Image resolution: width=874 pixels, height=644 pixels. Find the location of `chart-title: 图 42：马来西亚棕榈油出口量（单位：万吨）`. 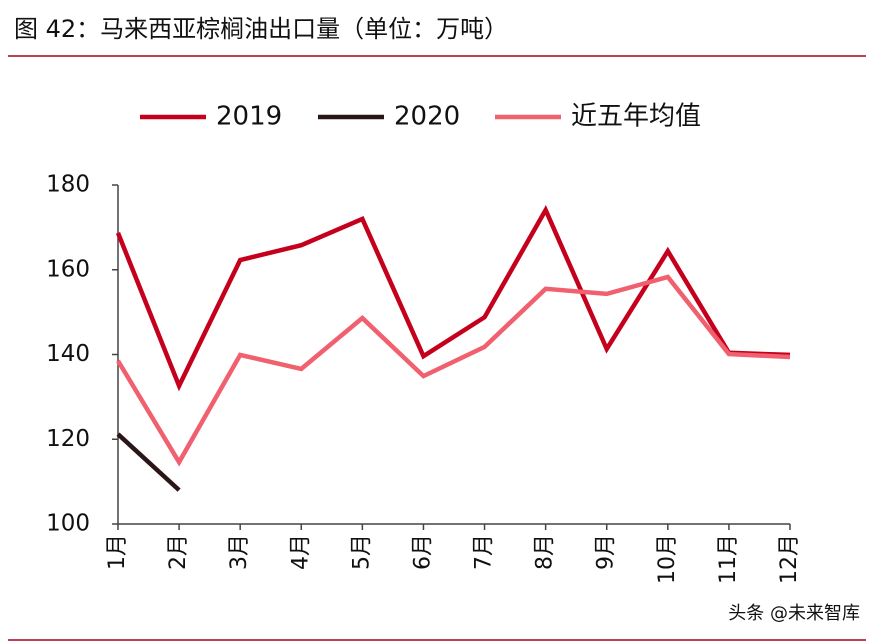

chart-title: 图 42：马来西亚棕榈油出口量（单位：万吨） is located at coordinates (261, 29).